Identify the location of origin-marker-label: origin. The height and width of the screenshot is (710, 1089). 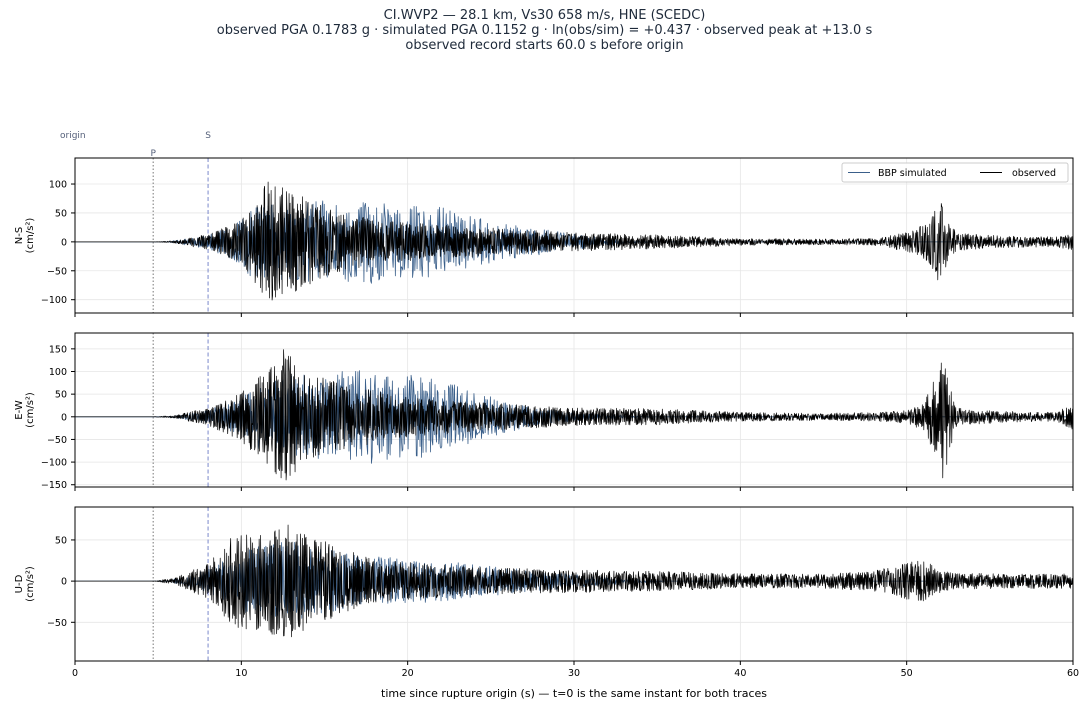
(73, 136).